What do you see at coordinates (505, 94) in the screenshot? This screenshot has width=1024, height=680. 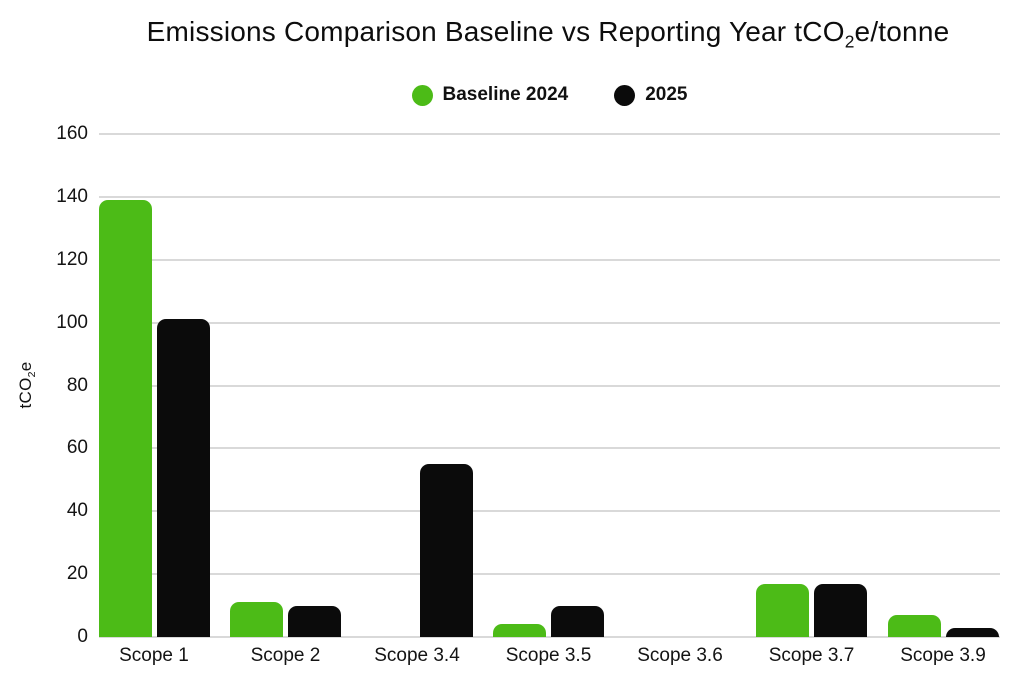 I see `legend-label-baseline-2024: Baseline 2024` at bounding box center [505, 94].